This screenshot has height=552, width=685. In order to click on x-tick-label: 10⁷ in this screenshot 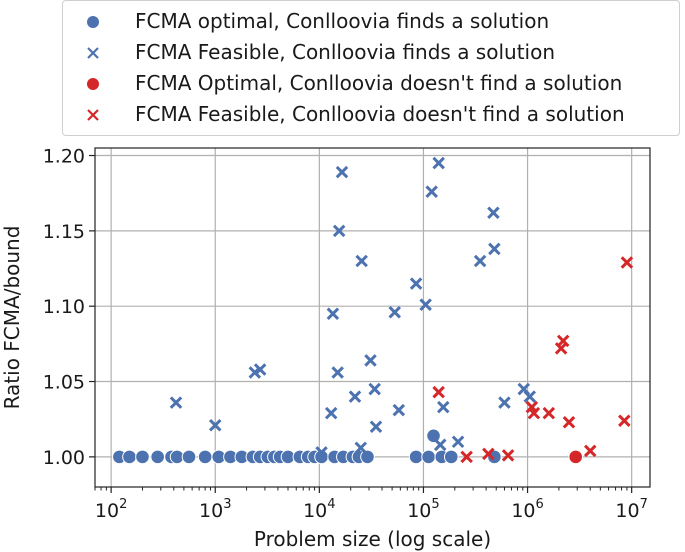, I will do `click(631, 509)`.